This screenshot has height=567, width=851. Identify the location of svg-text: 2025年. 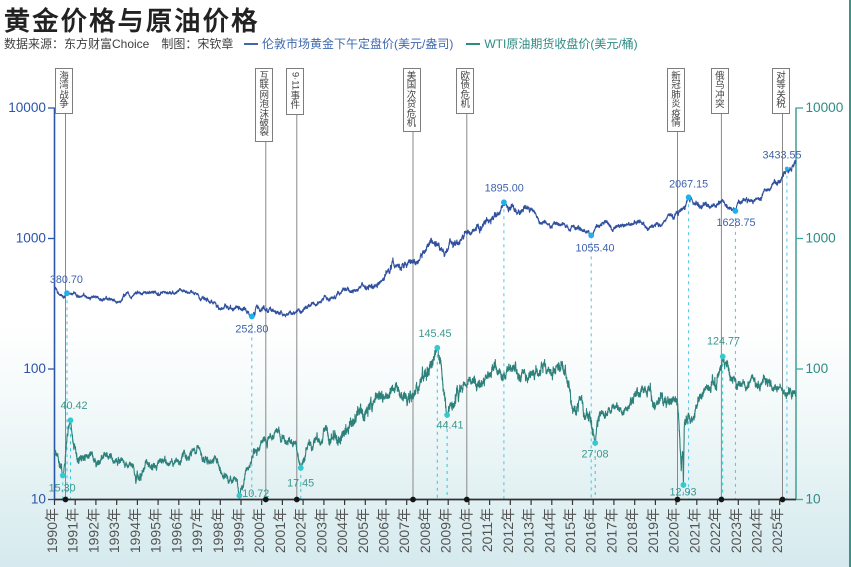
(777, 530).